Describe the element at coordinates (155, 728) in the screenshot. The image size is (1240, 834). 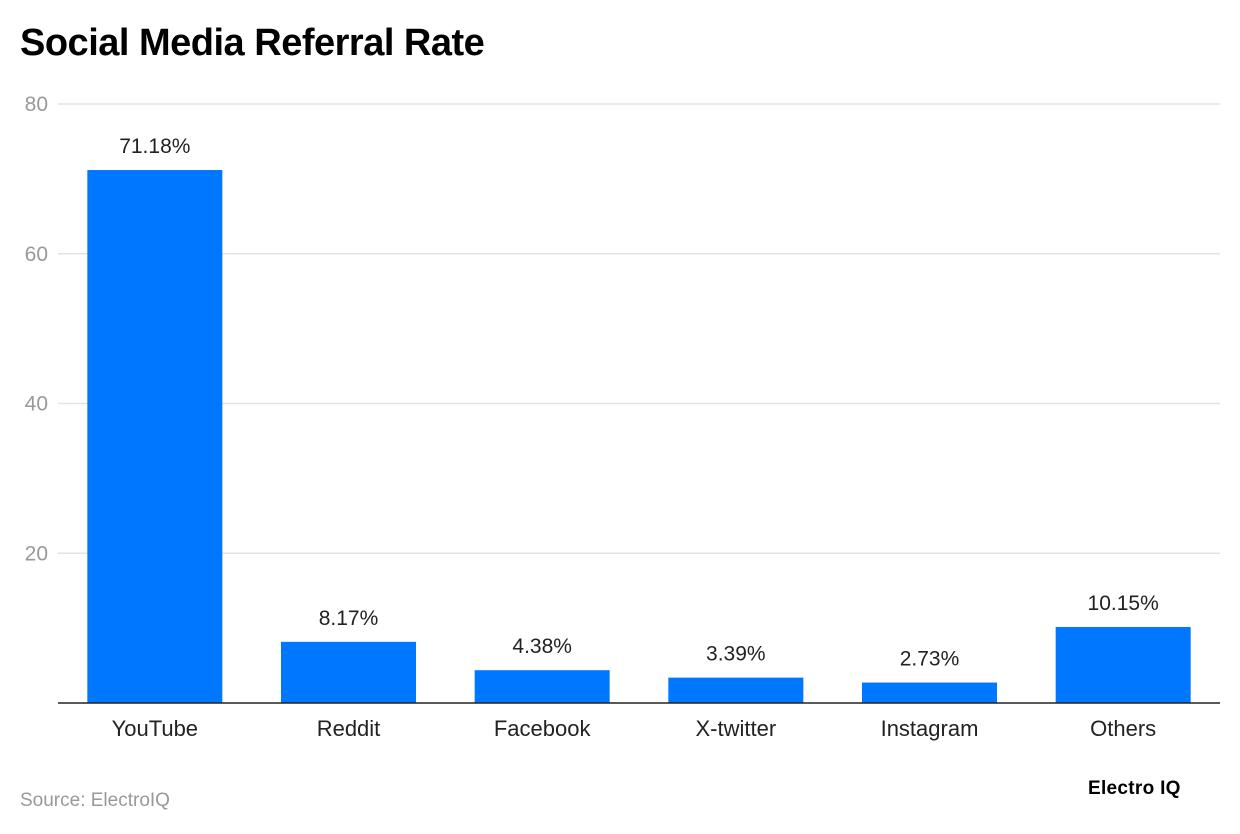
I see `x-tick-label: YouTube` at that location.